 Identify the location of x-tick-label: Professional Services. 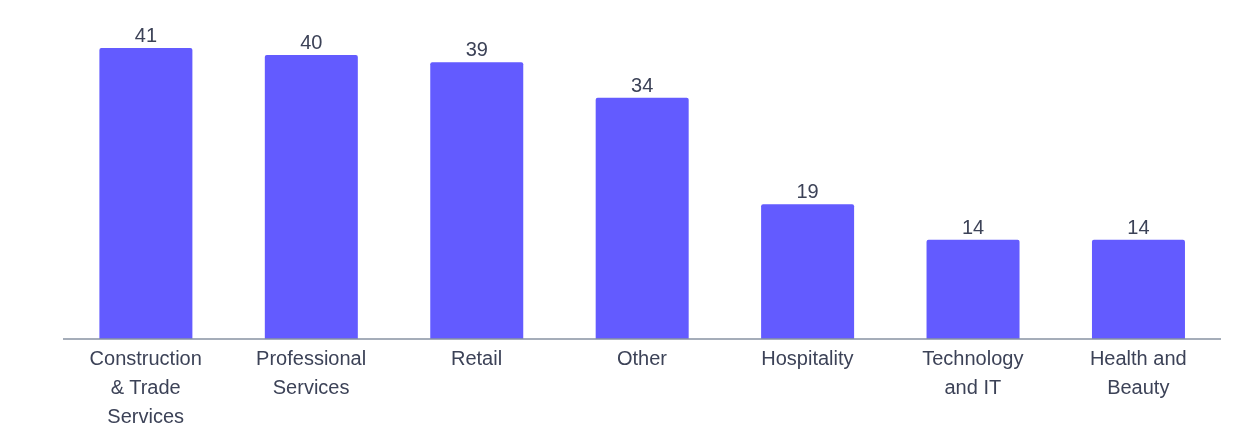
(311, 372).